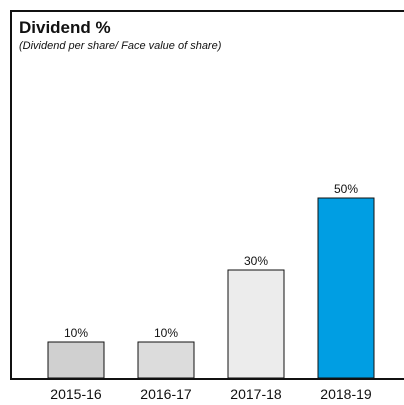 The height and width of the screenshot is (405, 404). What do you see at coordinates (256, 394) in the screenshot?
I see `x-tick-label-2017-18: 2017-18` at bounding box center [256, 394].